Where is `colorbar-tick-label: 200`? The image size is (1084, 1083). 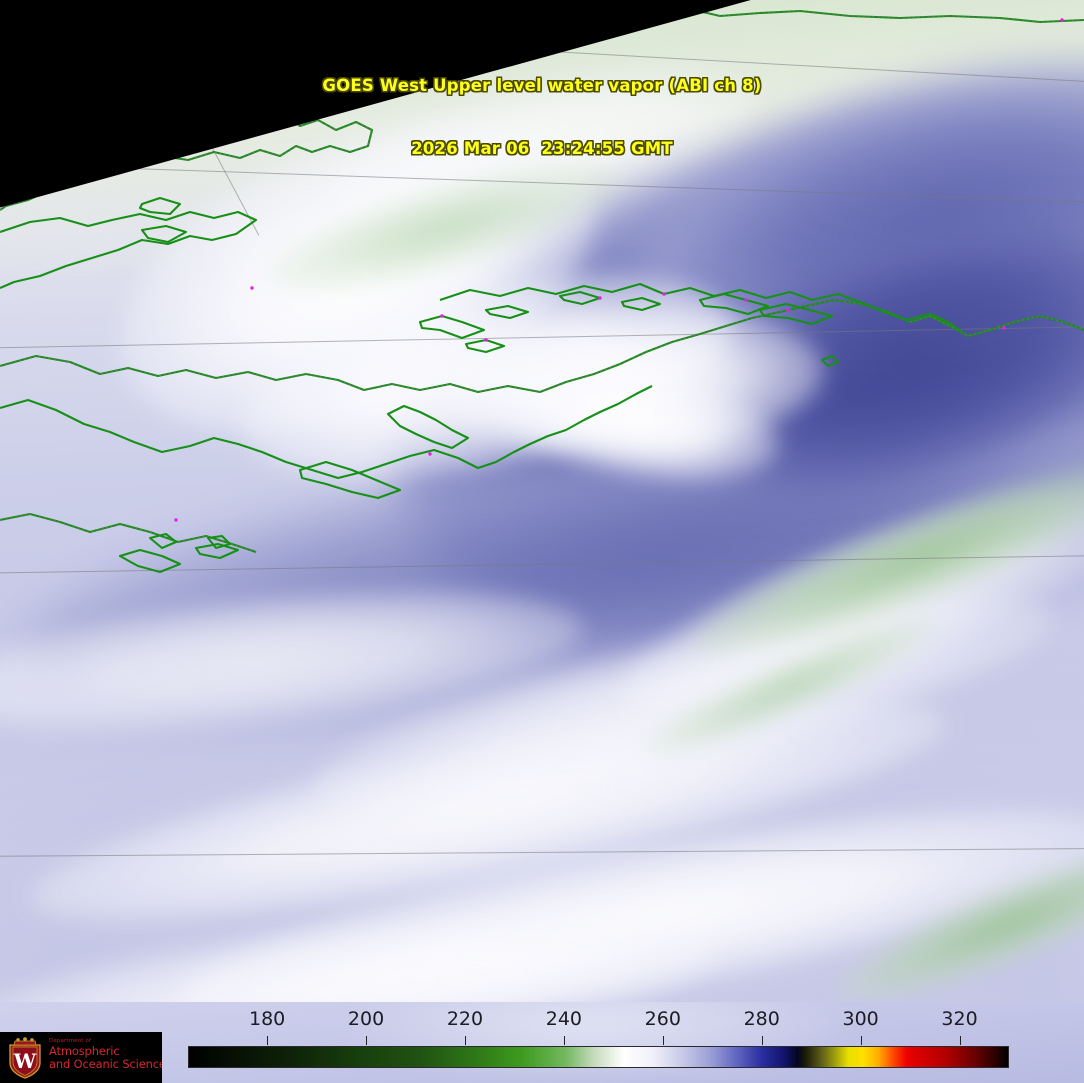
colorbar-tick-label: 200 is located at coordinates (366, 1019).